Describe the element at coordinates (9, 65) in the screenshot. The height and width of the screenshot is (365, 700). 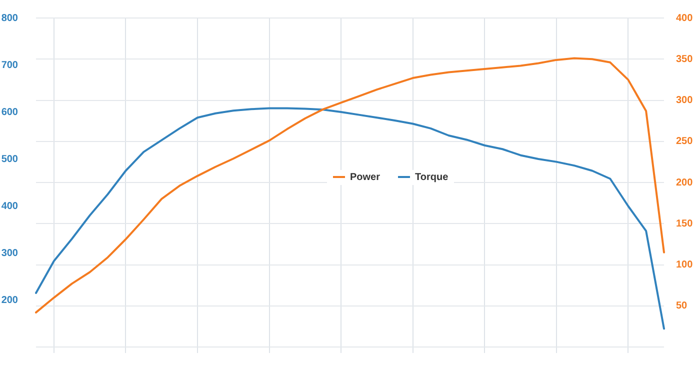
I see `y-tick-label: 700` at that location.